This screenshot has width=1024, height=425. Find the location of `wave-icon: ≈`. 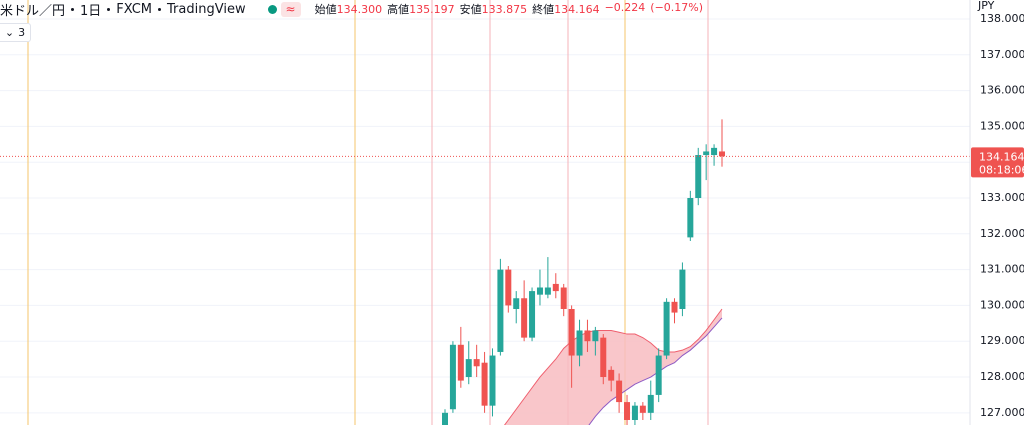

wave-icon: ≈ is located at coordinates (290, 9).